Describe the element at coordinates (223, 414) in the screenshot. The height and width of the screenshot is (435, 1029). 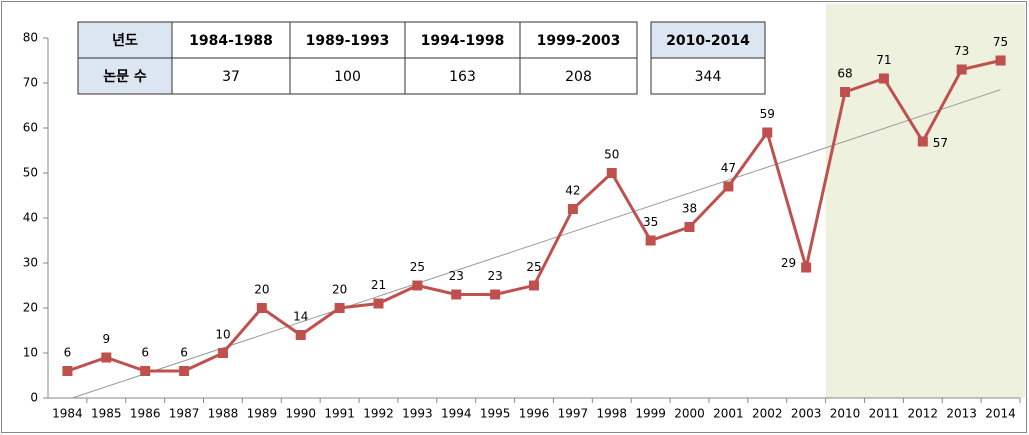
I see `x-tick-label: 1988` at that location.